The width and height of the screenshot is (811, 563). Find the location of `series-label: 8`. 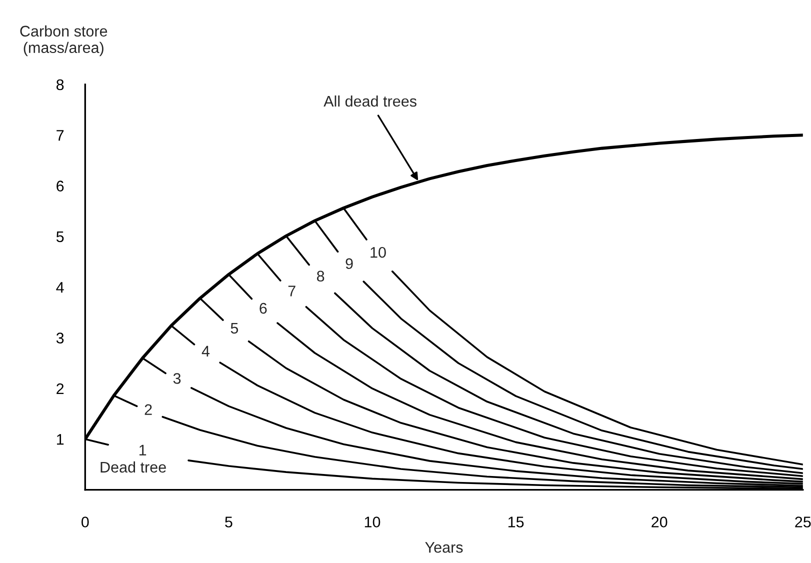

series-label: 8 is located at coordinates (320, 276).